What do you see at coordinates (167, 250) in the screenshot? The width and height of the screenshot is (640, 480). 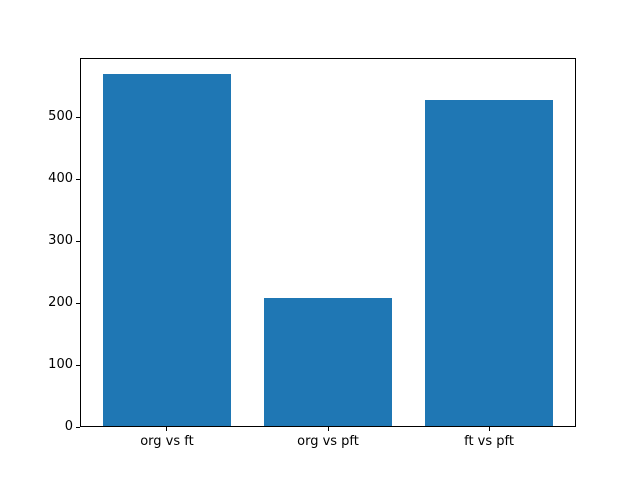 I see `bar-org-vs-ft` at bounding box center [167, 250].